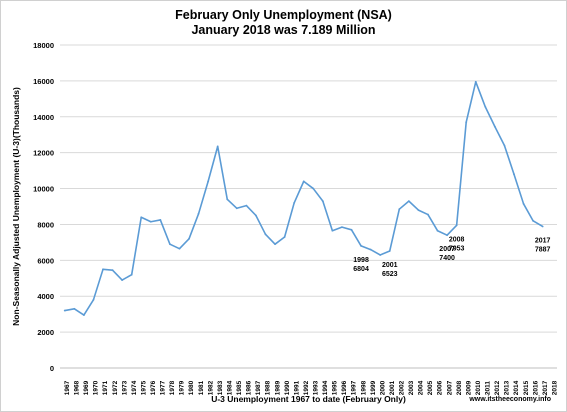  What do you see at coordinates (543, 249) in the screenshot?
I see `annotation-value: 7887` at bounding box center [543, 249].